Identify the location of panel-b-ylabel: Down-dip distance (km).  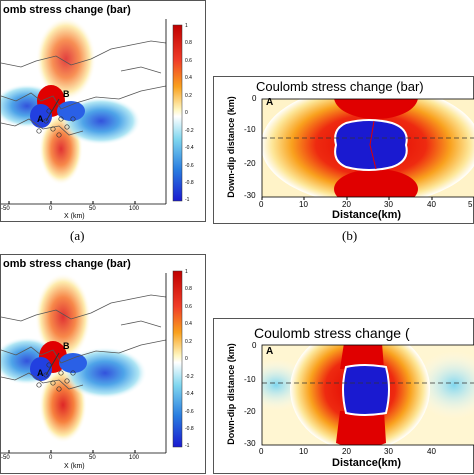
(231, 147).